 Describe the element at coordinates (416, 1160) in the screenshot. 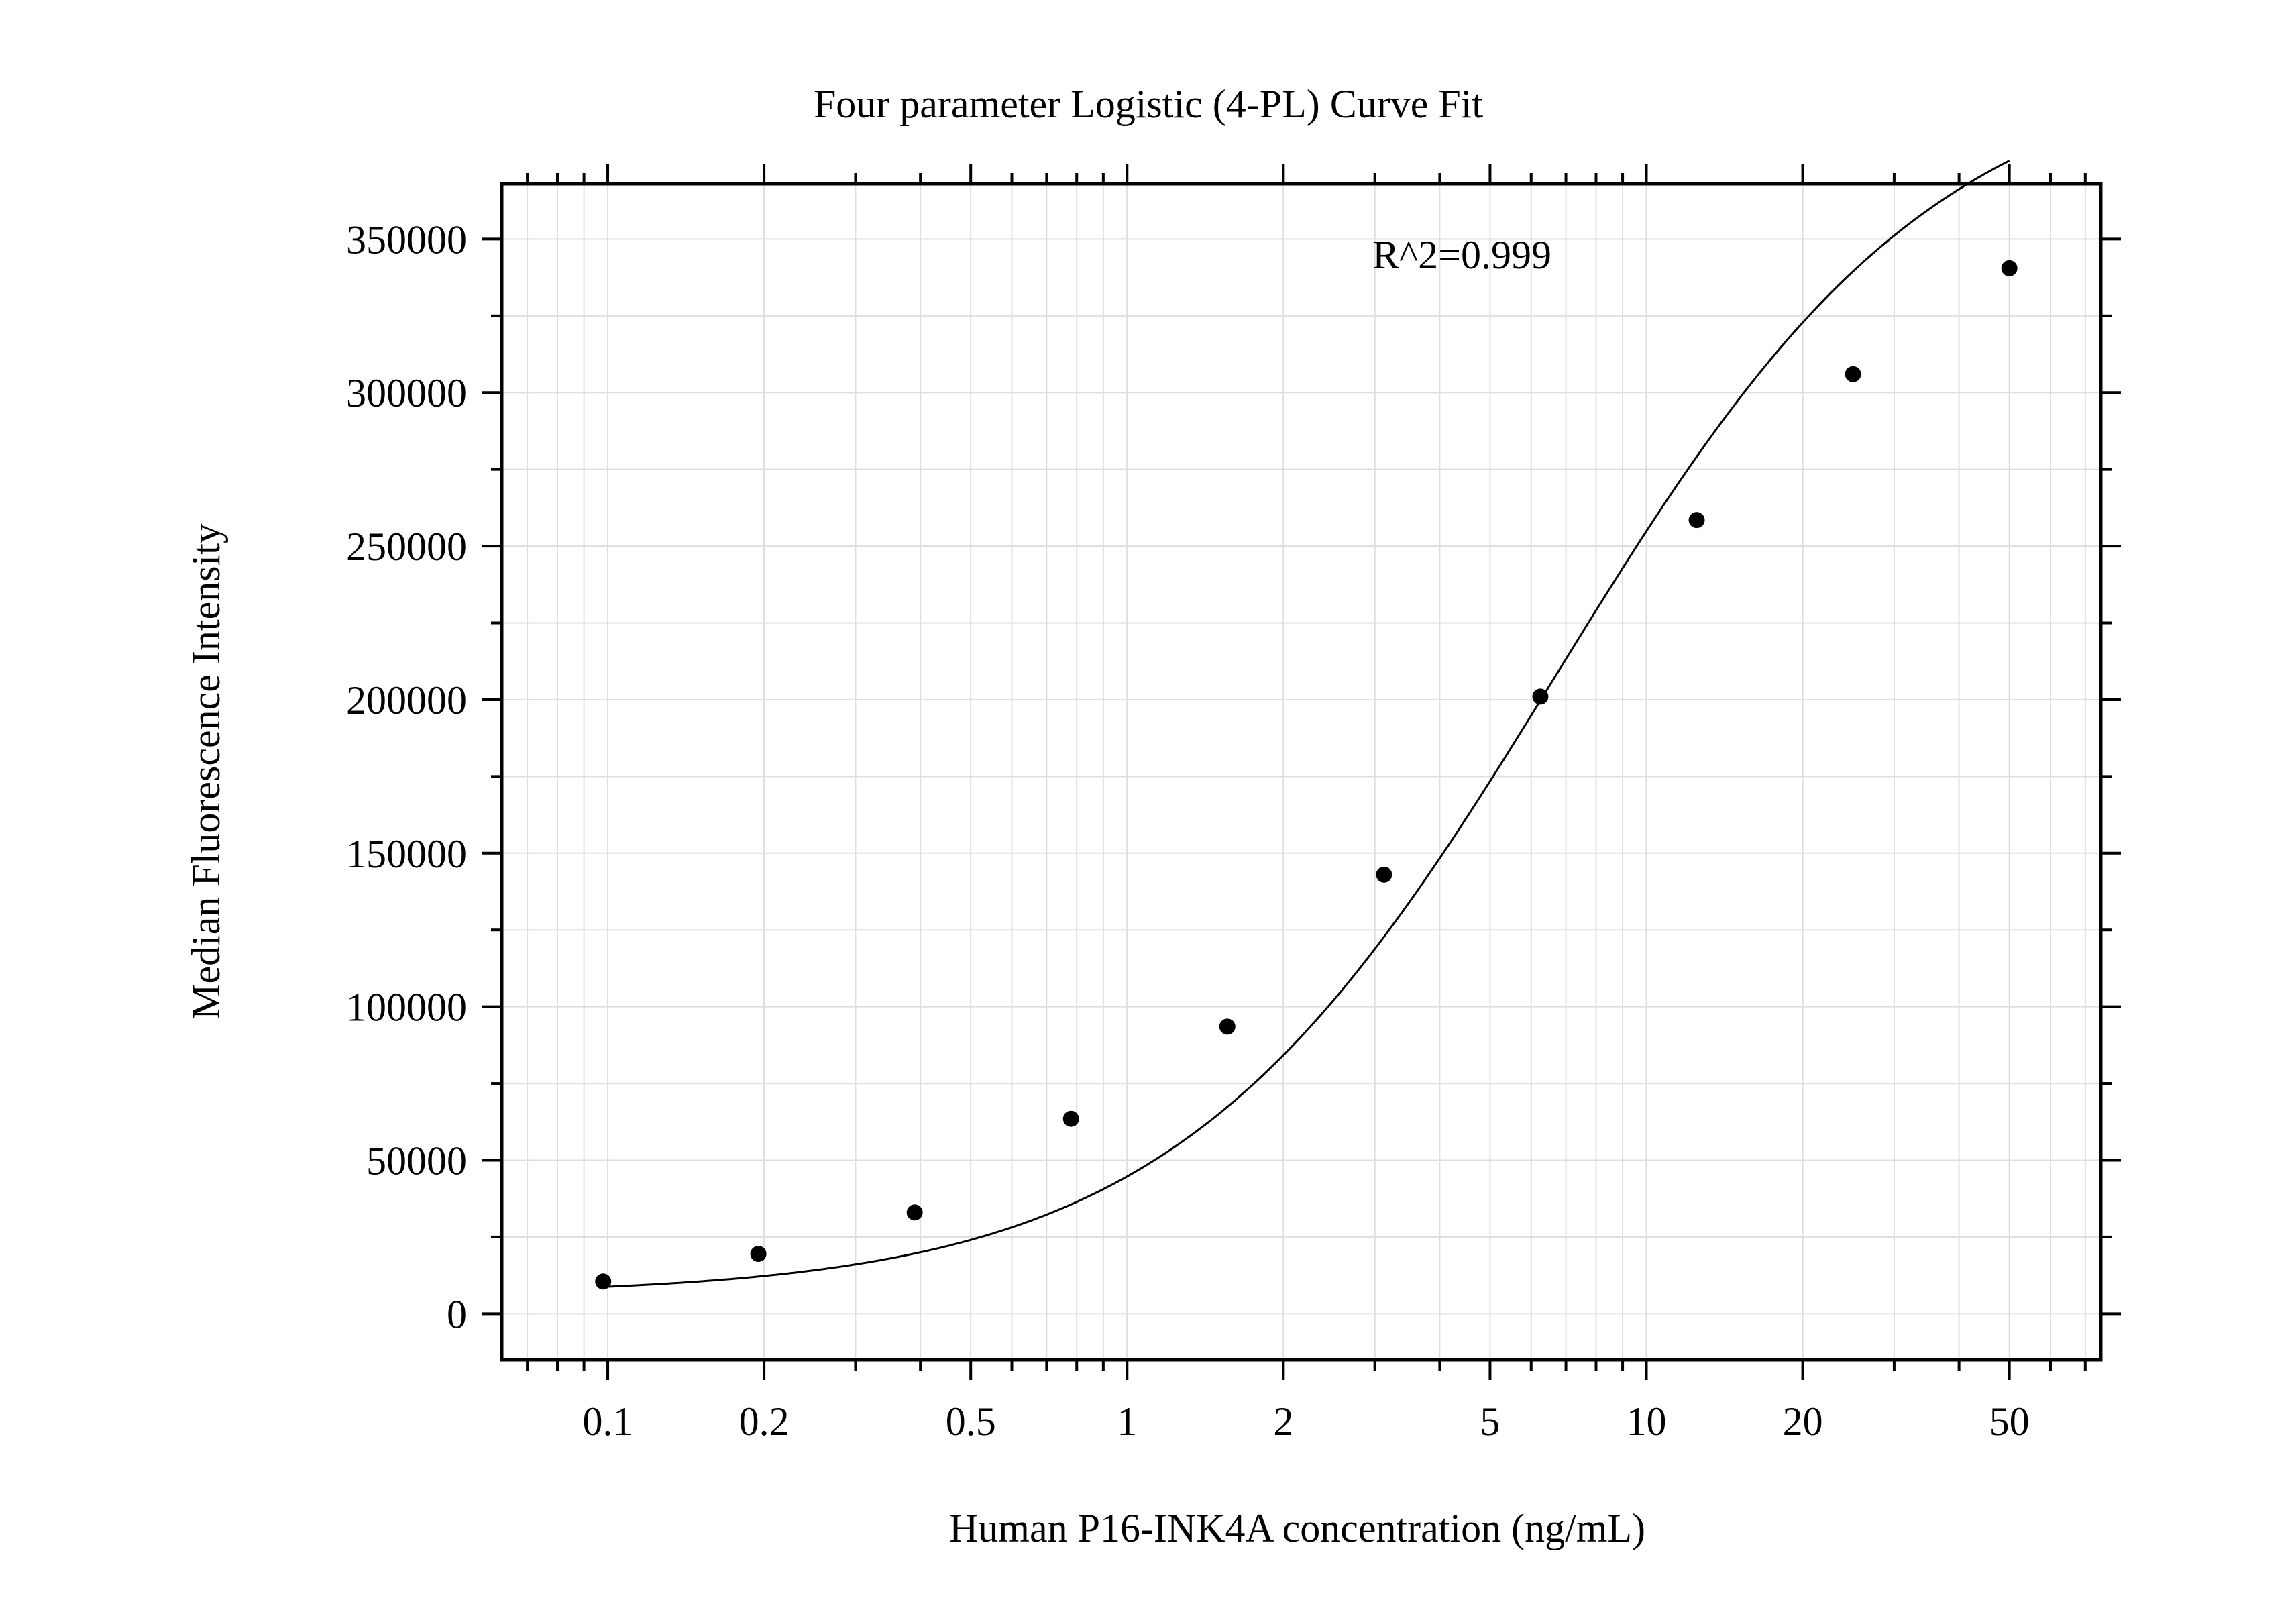

I see `y-tick-label: 50000` at that location.